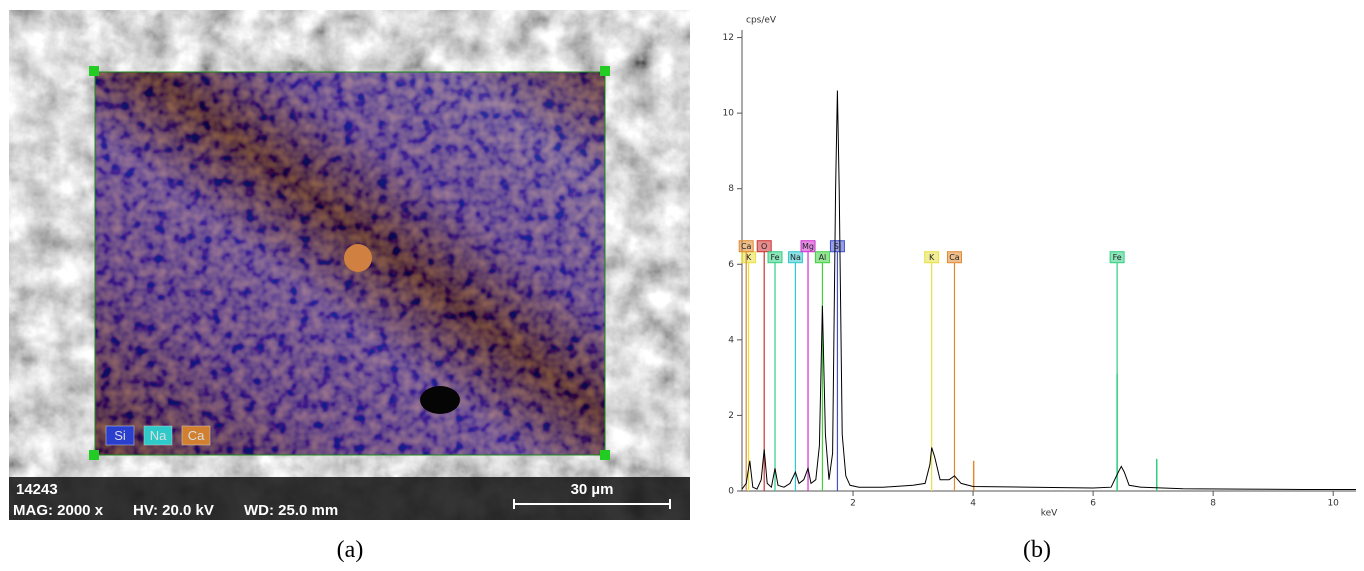 The height and width of the screenshot is (571, 1364). I want to click on y-tick-label: 8, so click(731, 189).